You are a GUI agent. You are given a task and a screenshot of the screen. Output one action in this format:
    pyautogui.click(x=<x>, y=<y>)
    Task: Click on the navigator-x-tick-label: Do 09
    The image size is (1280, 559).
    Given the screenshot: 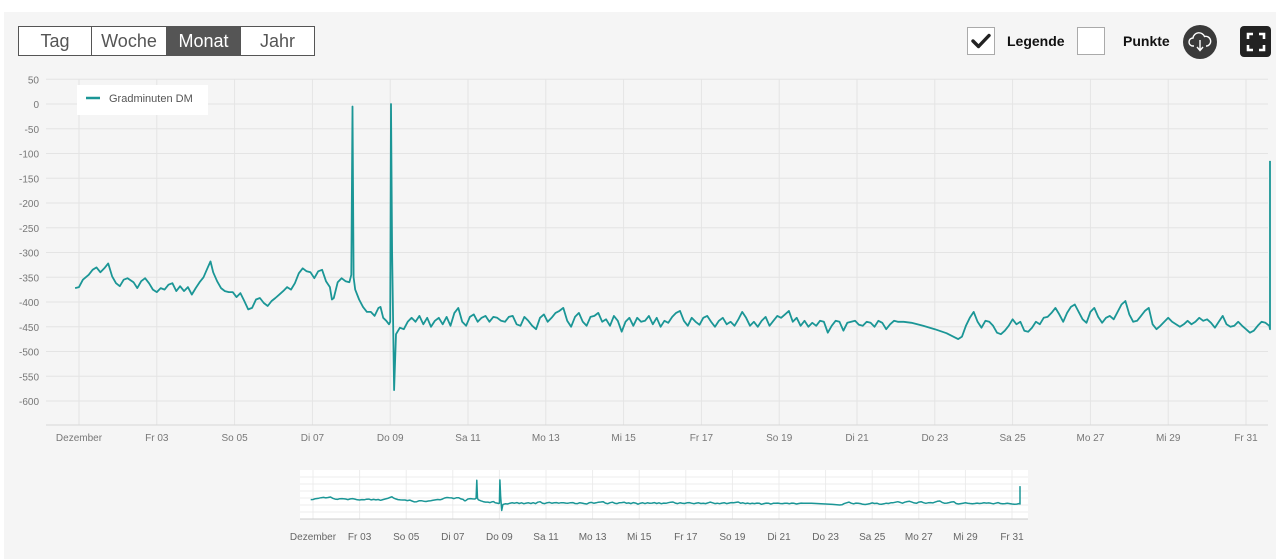 What is the action you would take?
    pyautogui.click(x=499, y=537)
    